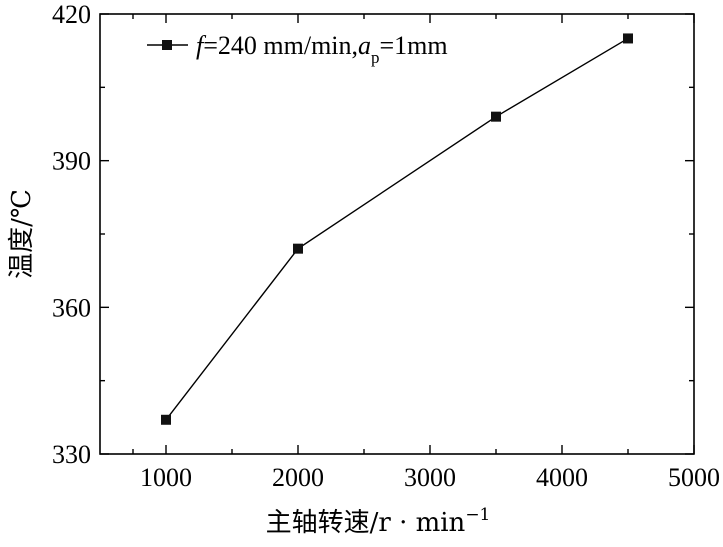  Describe the element at coordinates (201, 45) in the screenshot. I see `legend-f-symbol: f` at that location.